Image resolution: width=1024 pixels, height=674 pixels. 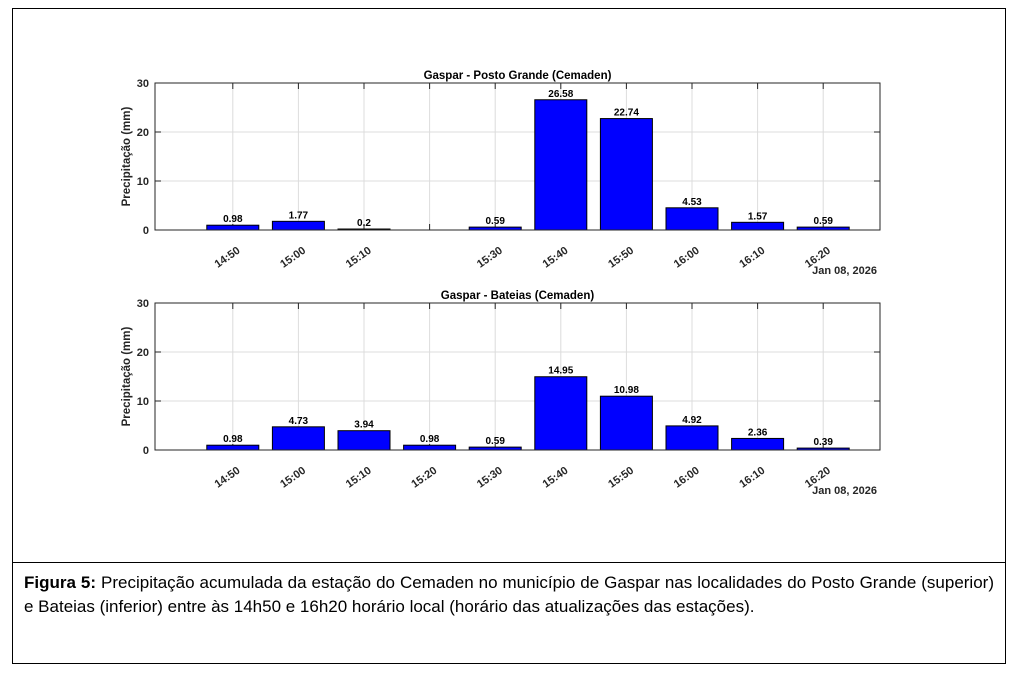 What do you see at coordinates (146, 231) in the screenshot?
I see `chart-1-ytick-label: 0` at bounding box center [146, 231].